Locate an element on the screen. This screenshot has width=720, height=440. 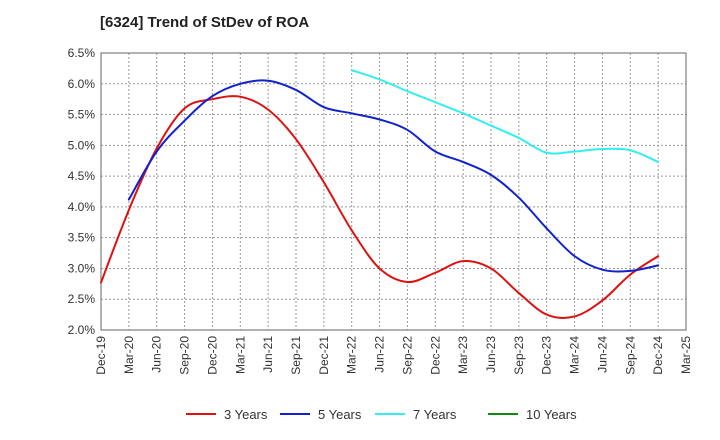
x-tick-label: Jun-20 is located at coordinates (157, 354).